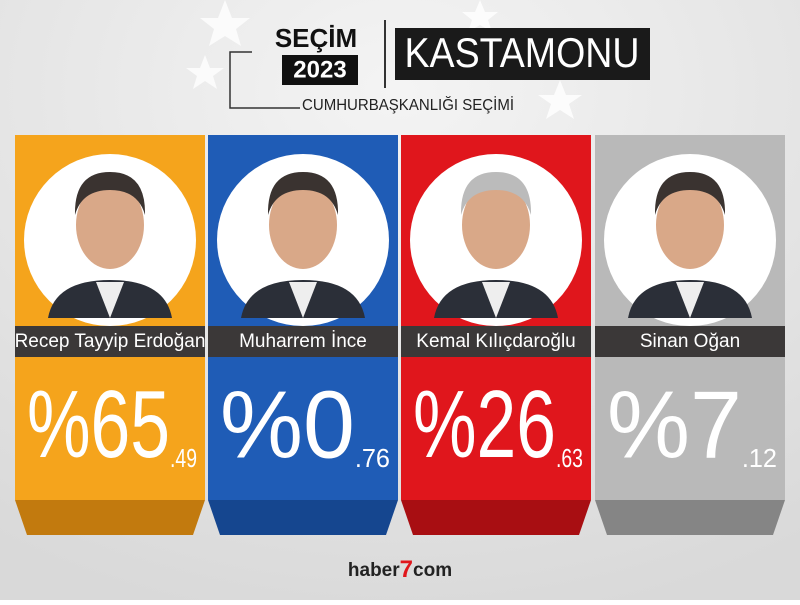 Image resolution: width=800 pixels, height=605 pixels. Describe the element at coordinates (432, 570) in the screenshot. I see `logo-right: com` at that location.